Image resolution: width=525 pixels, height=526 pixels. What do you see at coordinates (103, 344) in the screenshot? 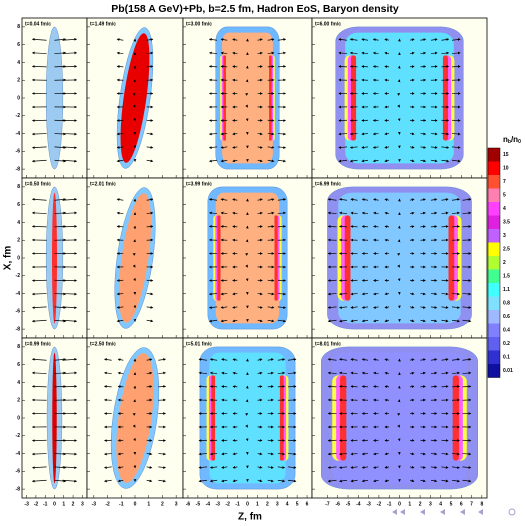
I see `time-label: t=2.50 fm/c` at bounding box center [103, 344].